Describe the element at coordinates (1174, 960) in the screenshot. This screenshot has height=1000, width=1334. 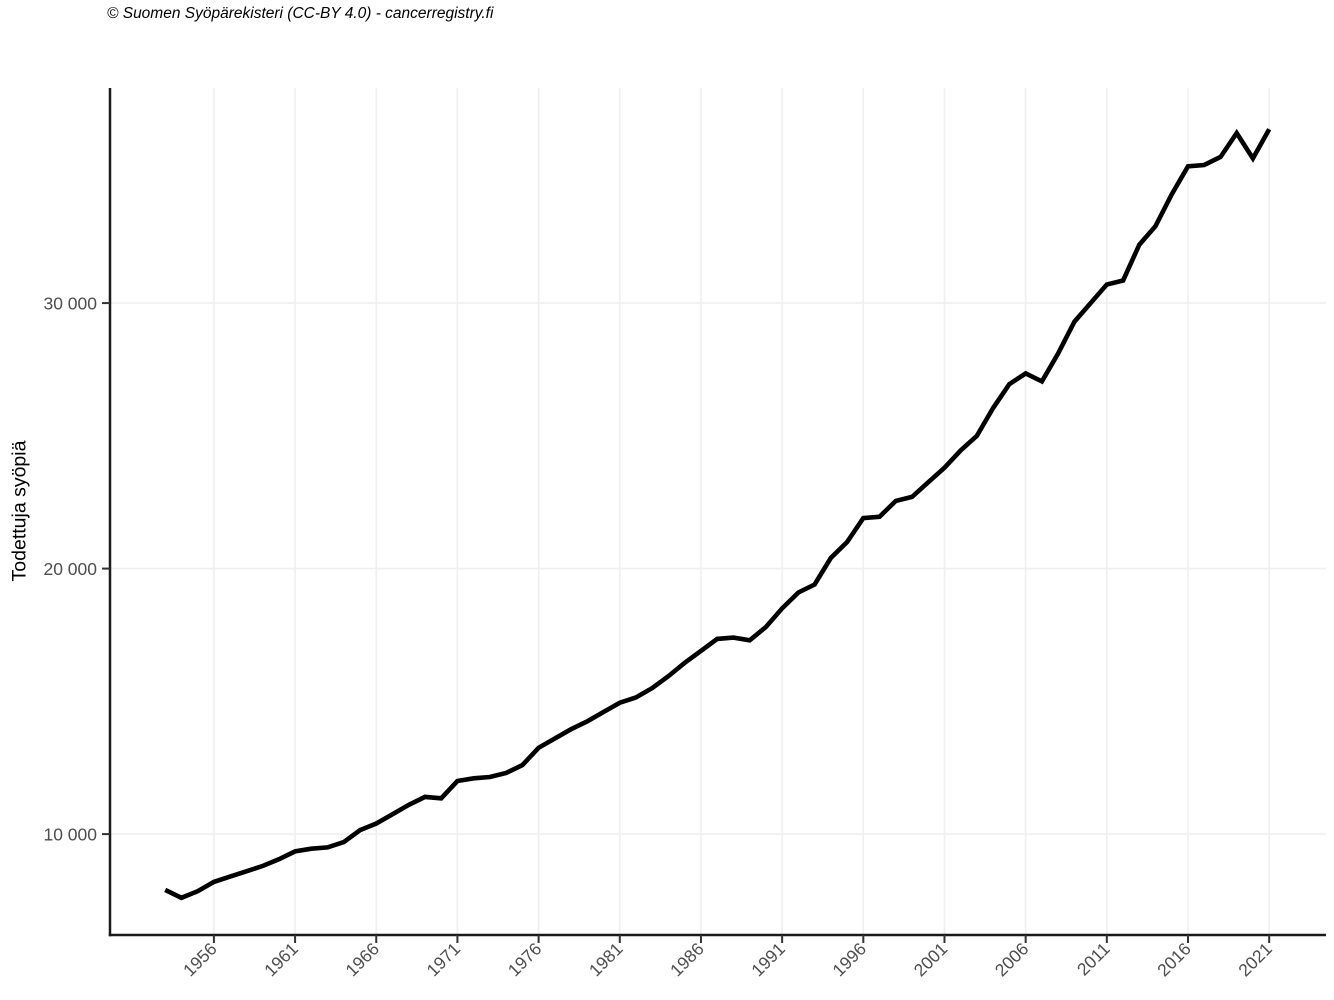
I see `x-tick-label: 2016` at that location.